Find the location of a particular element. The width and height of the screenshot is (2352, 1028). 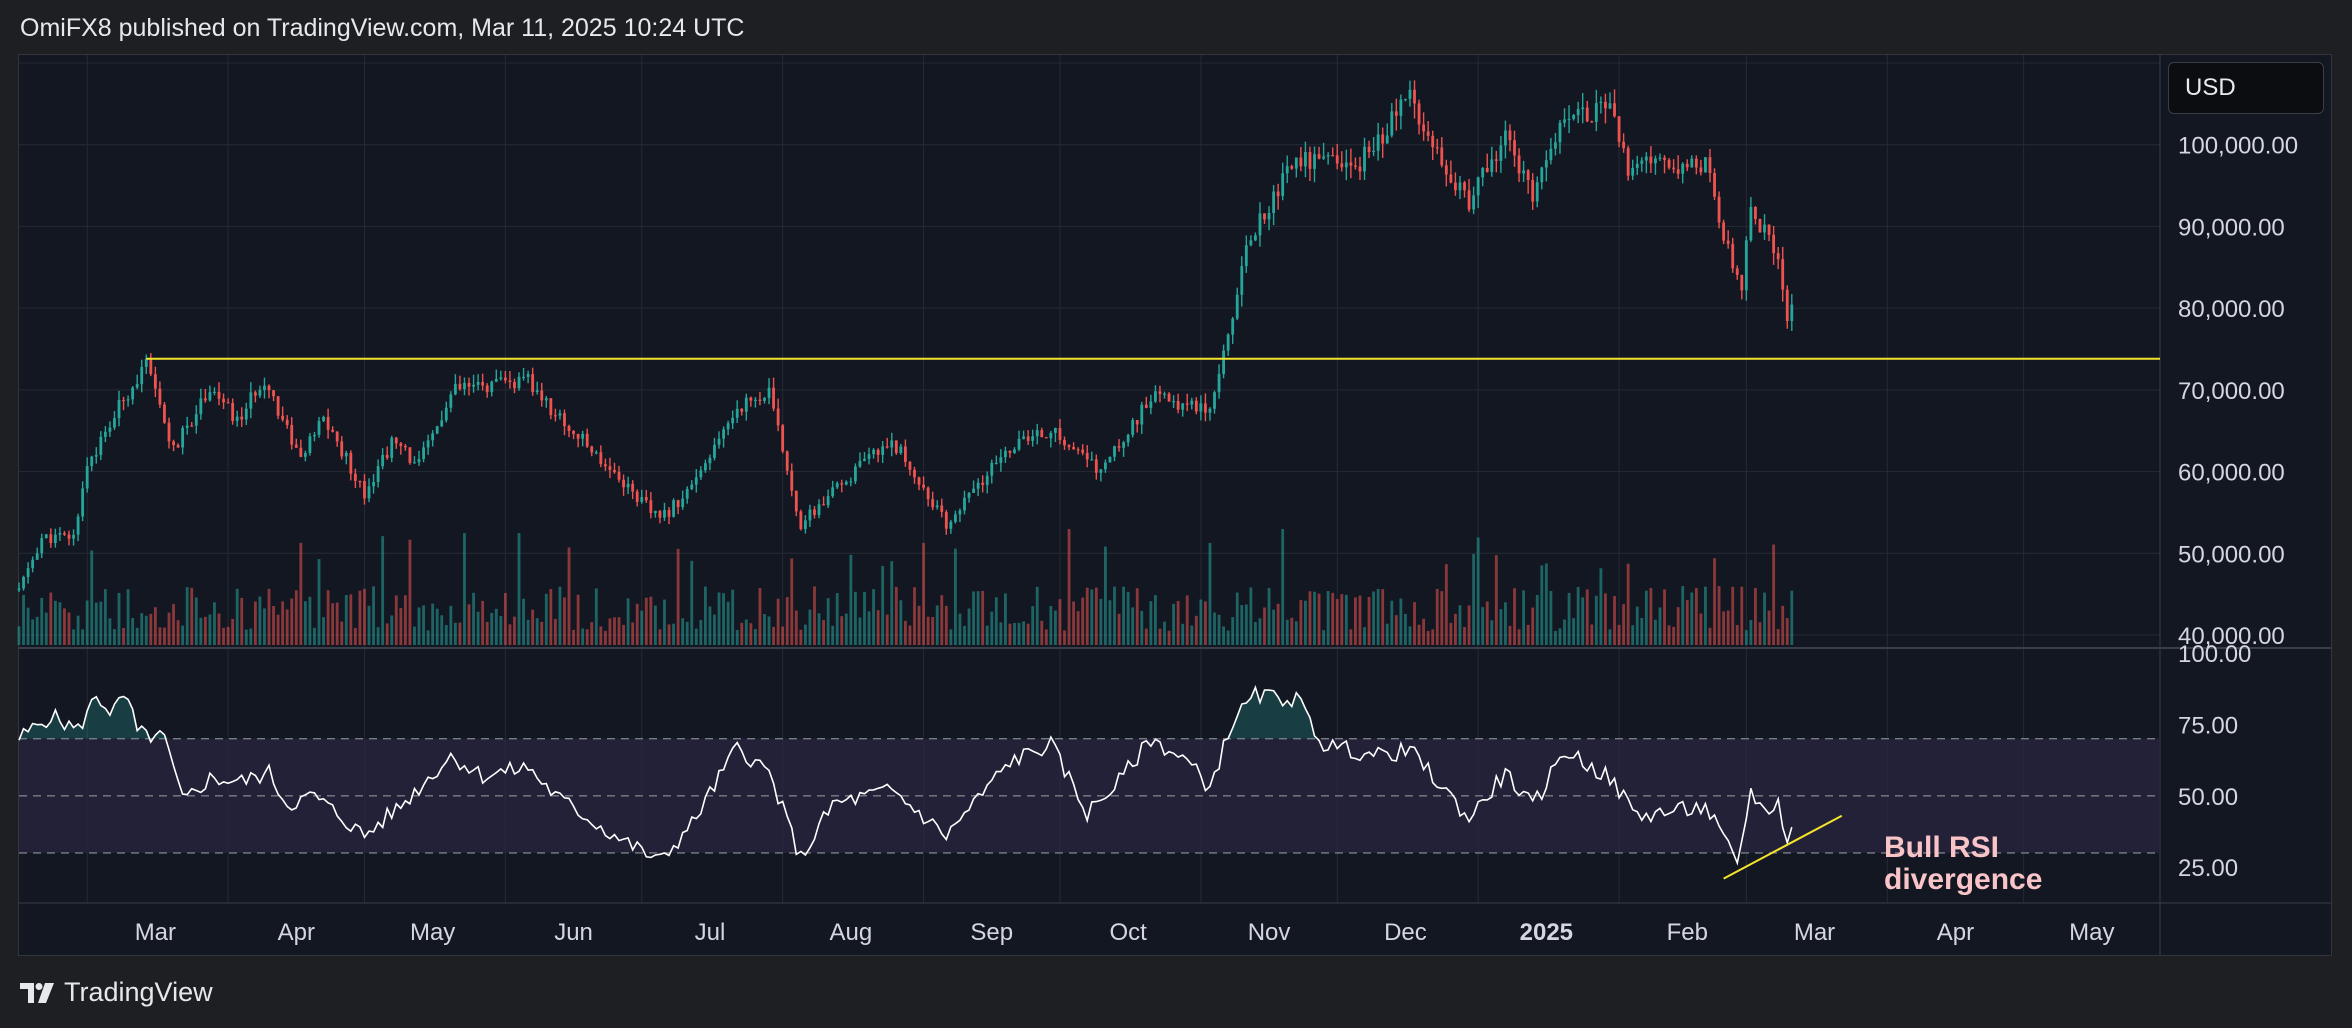

currency-selector: USD is located at coordinates (2246, 88).